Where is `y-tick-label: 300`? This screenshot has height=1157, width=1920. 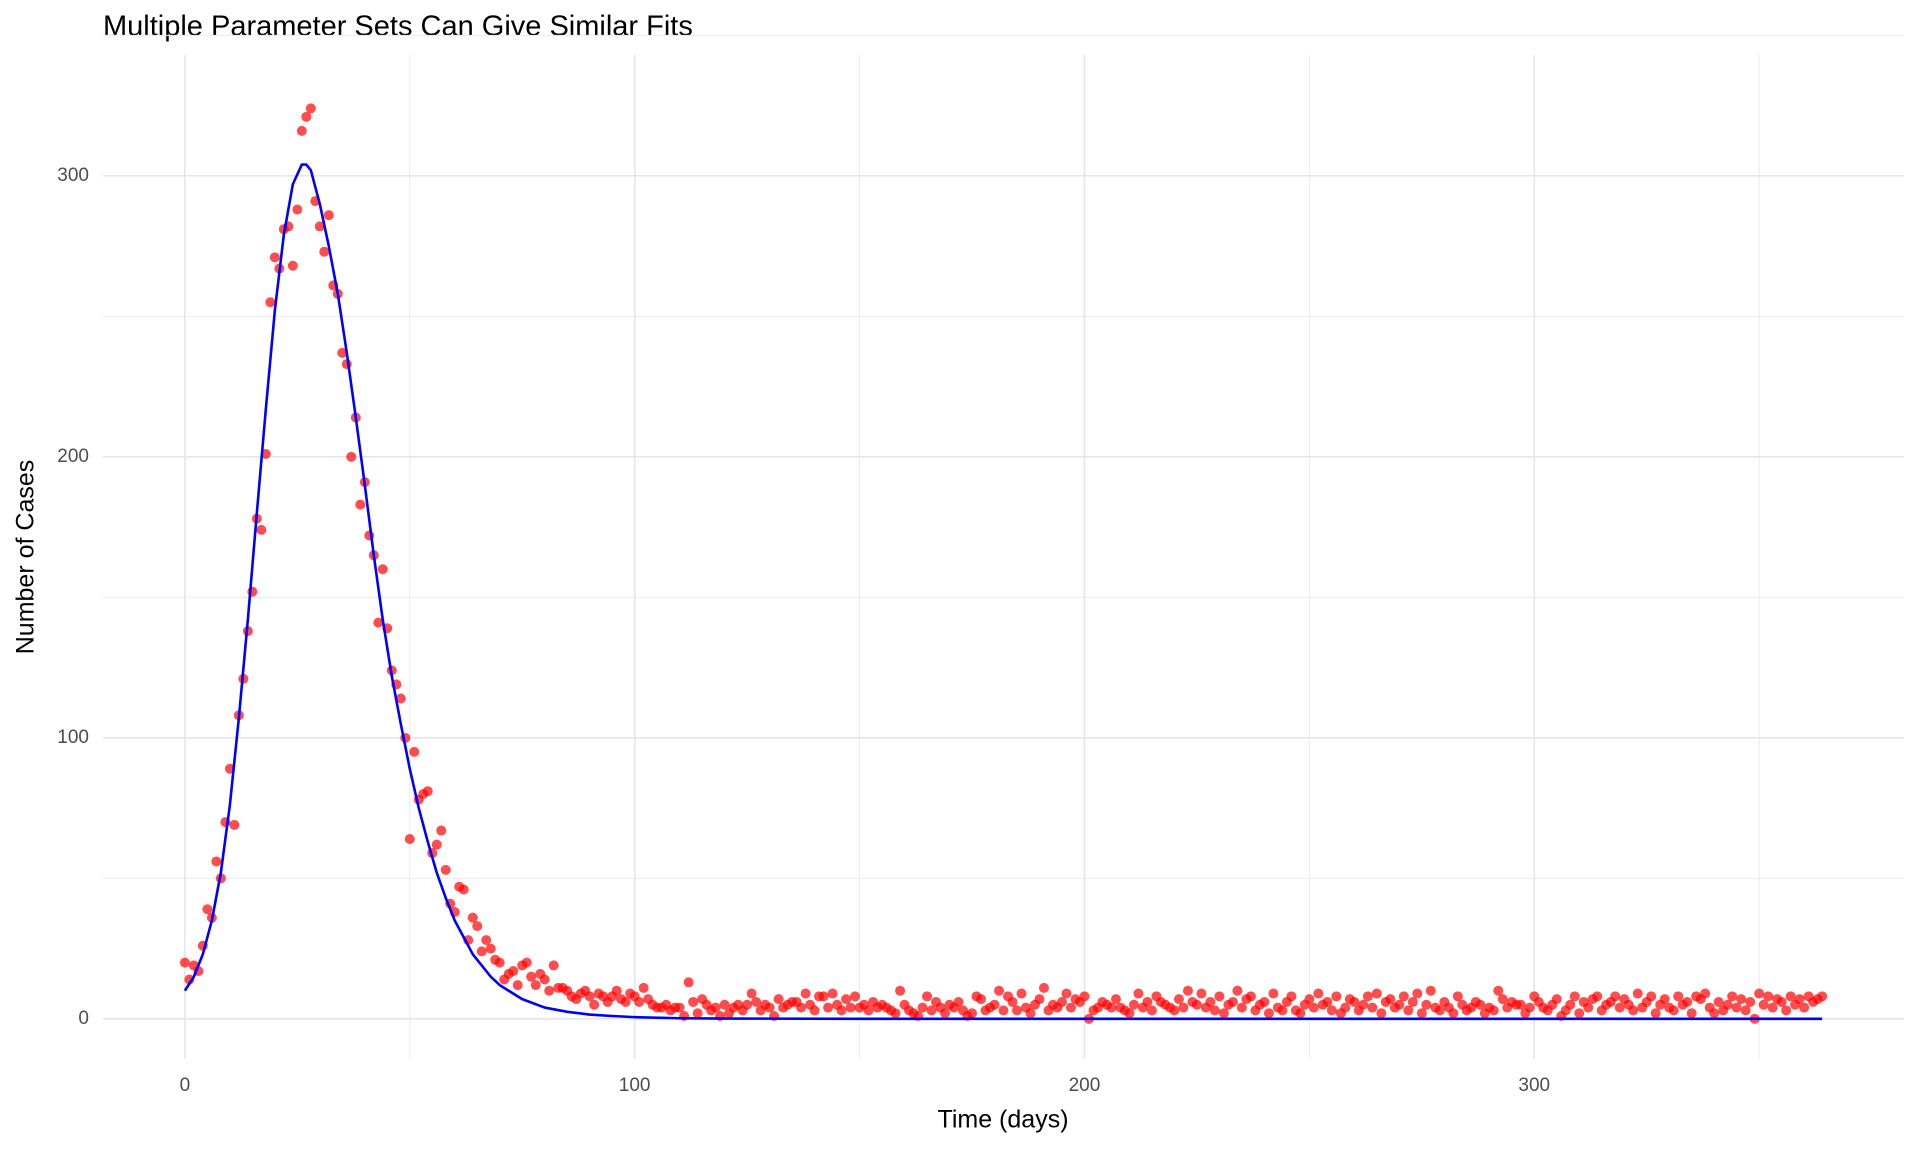 y-tick-label: 300 is located at coordinates (73, 175).